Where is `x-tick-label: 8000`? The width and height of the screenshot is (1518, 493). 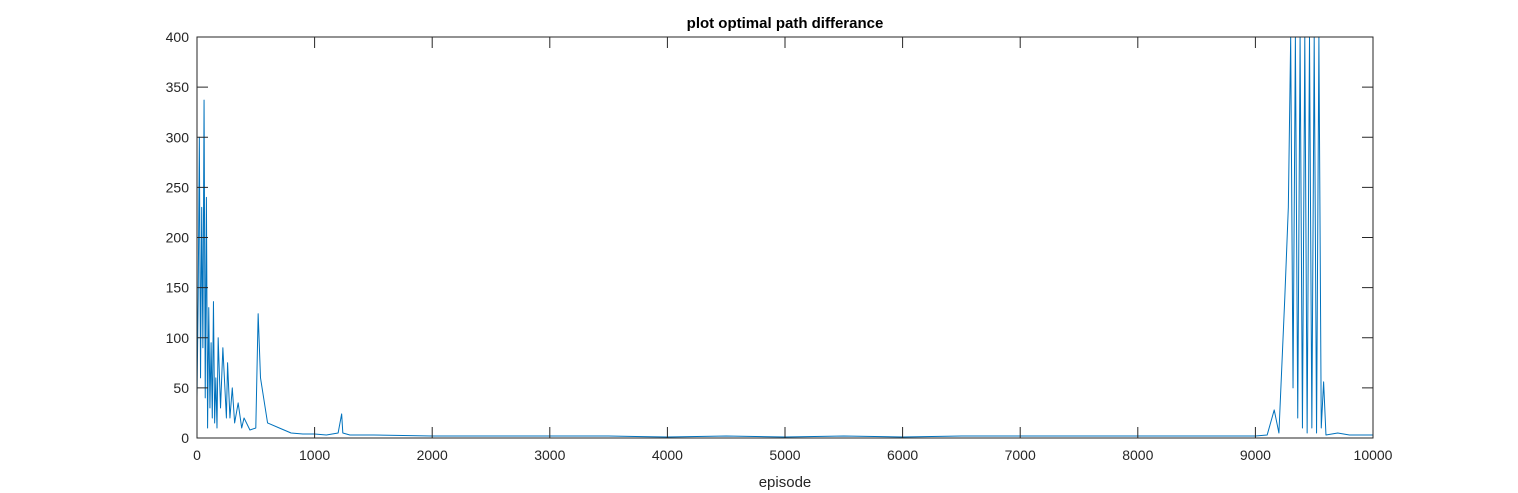 x-tick-label: 8000 is located at coordinates (1137, 455).